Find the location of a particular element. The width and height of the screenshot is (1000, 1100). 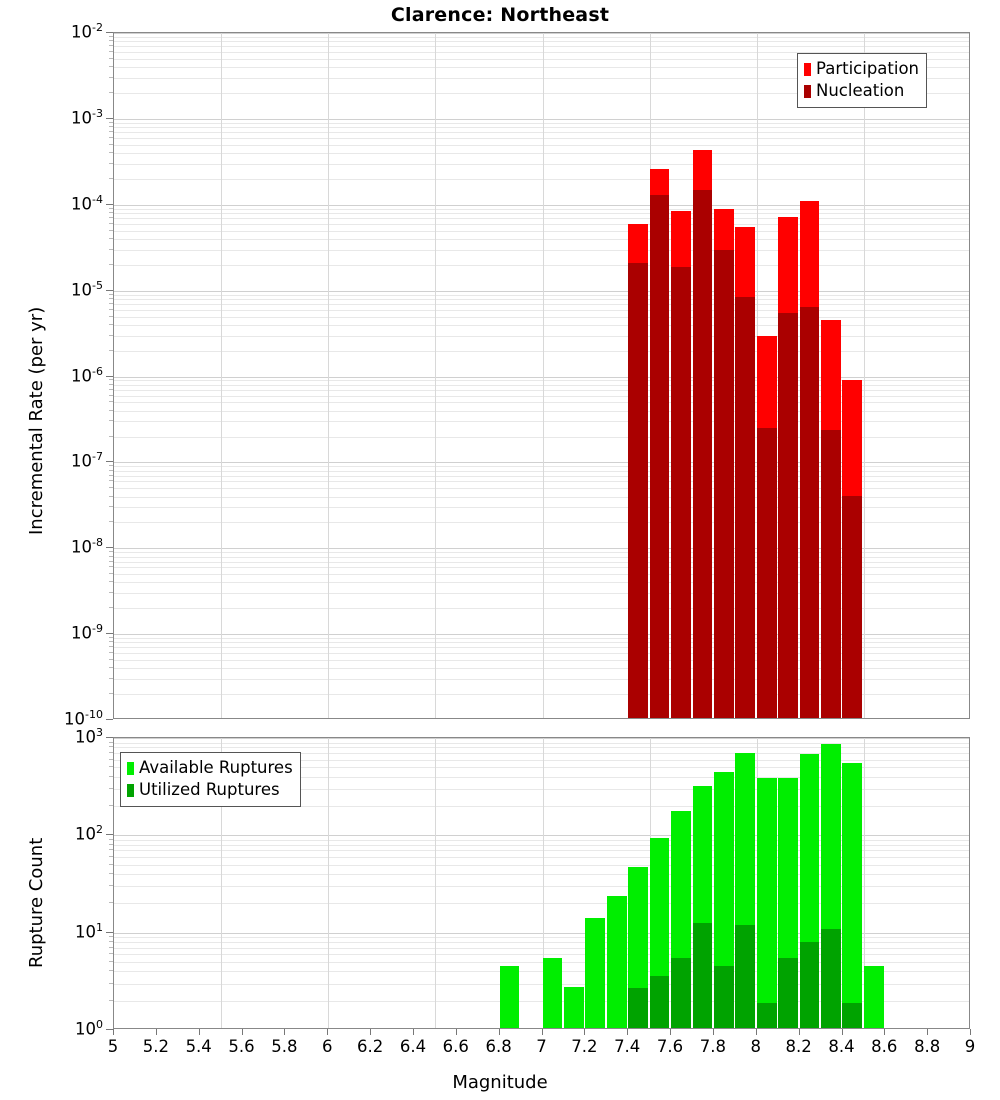

y-tick-label: 10⁻⁷ is located at coordinates (87, 460).